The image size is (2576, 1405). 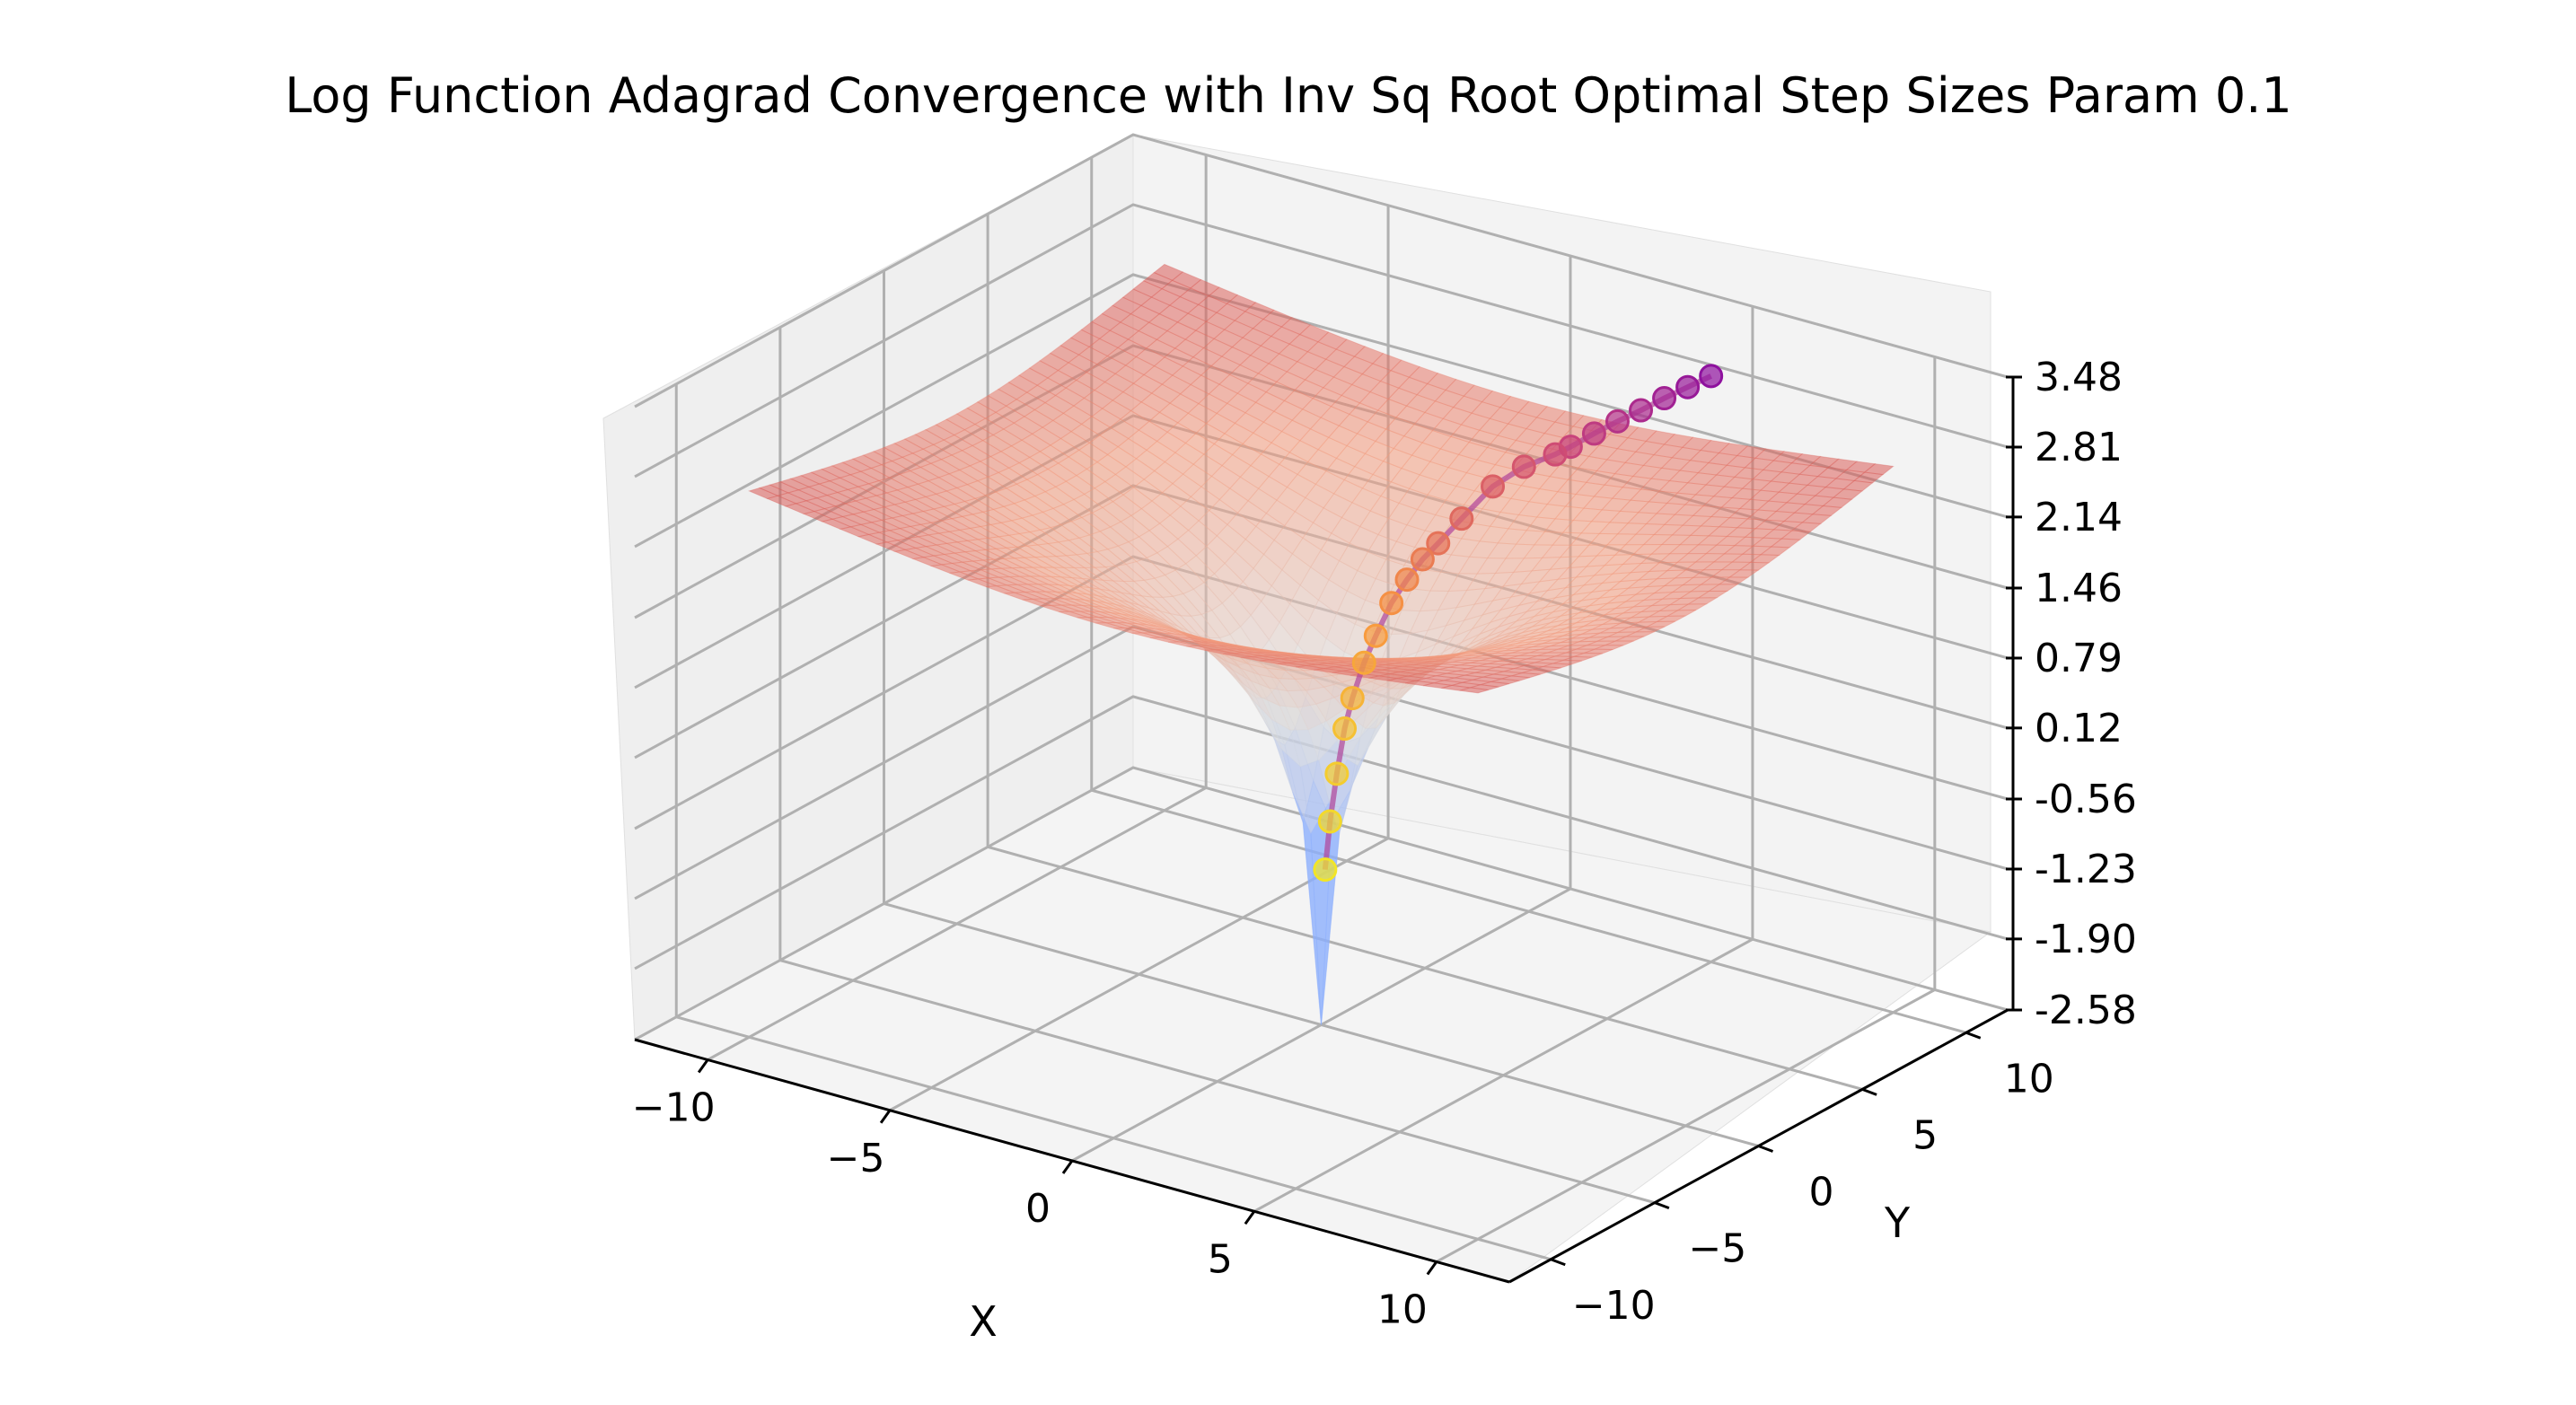 I want to click on x-axis-label: X, so click(x=983, y=1322).